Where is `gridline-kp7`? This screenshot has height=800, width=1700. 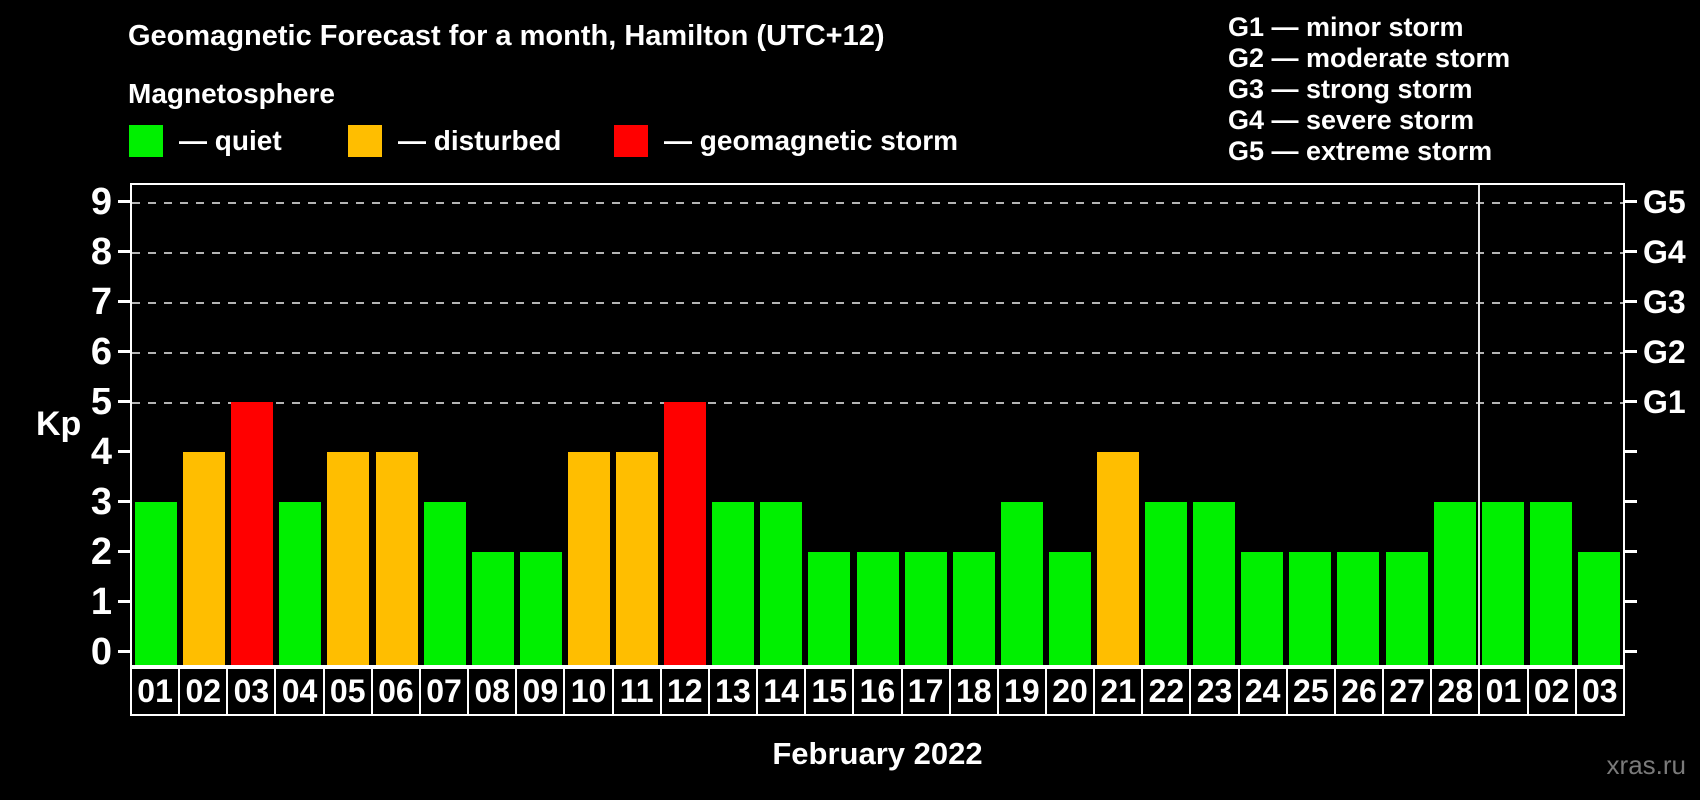
gridline-kp7 is located at coordinates (877, 303).